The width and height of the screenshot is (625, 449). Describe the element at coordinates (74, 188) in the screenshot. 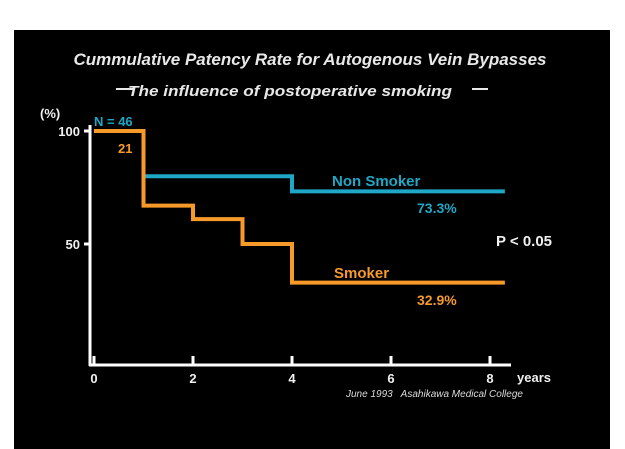

I see `y-ticks: 100 50` at that location.